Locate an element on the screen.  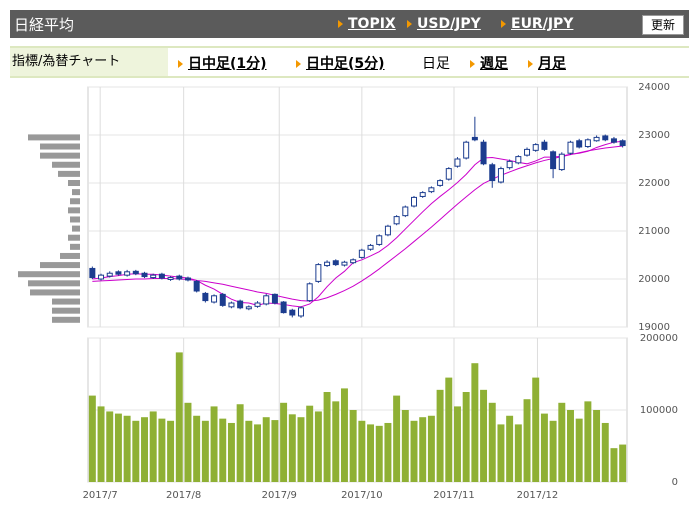
link: USD/JPY is located at coordinates (444, 24).